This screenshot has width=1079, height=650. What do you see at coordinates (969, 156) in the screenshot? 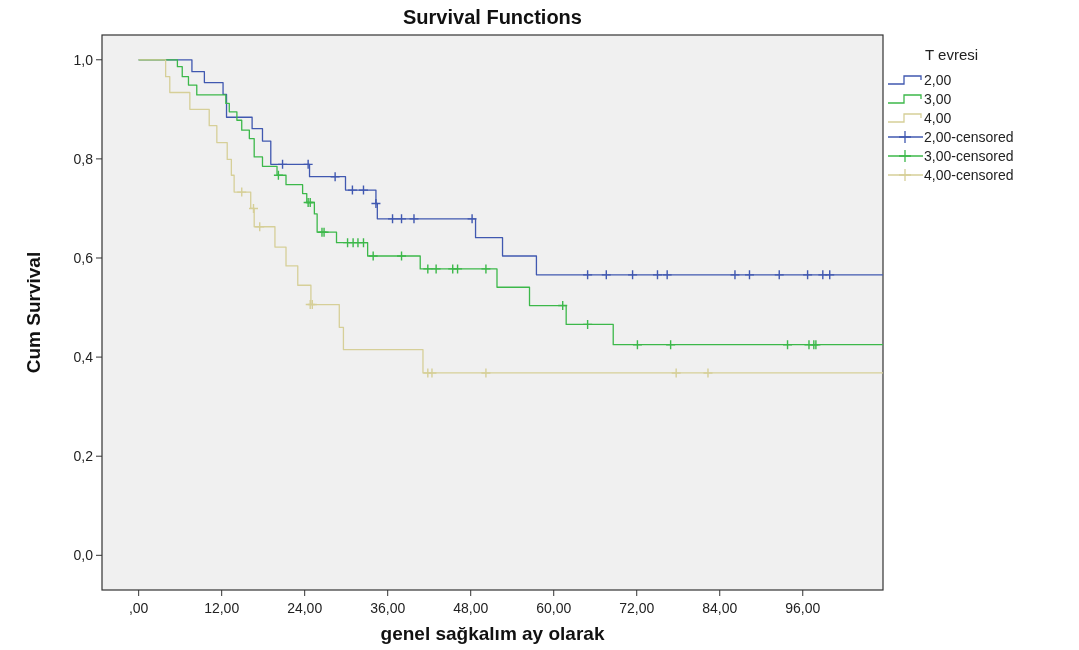
I see `legend-label: 3,00-censored` at bounding box center [969, 156].